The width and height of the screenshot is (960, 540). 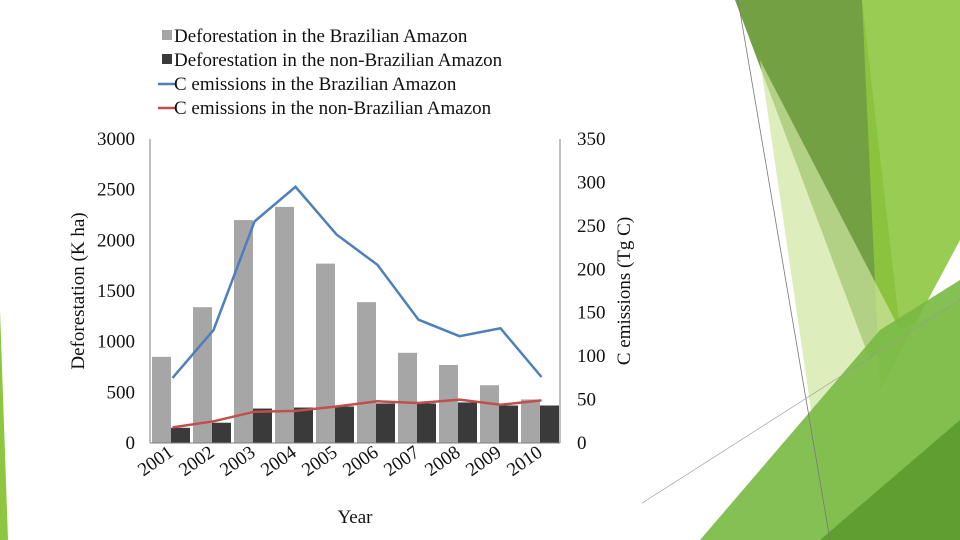 I want to click on y-tick-label: 0, so click(x=131, y=443).